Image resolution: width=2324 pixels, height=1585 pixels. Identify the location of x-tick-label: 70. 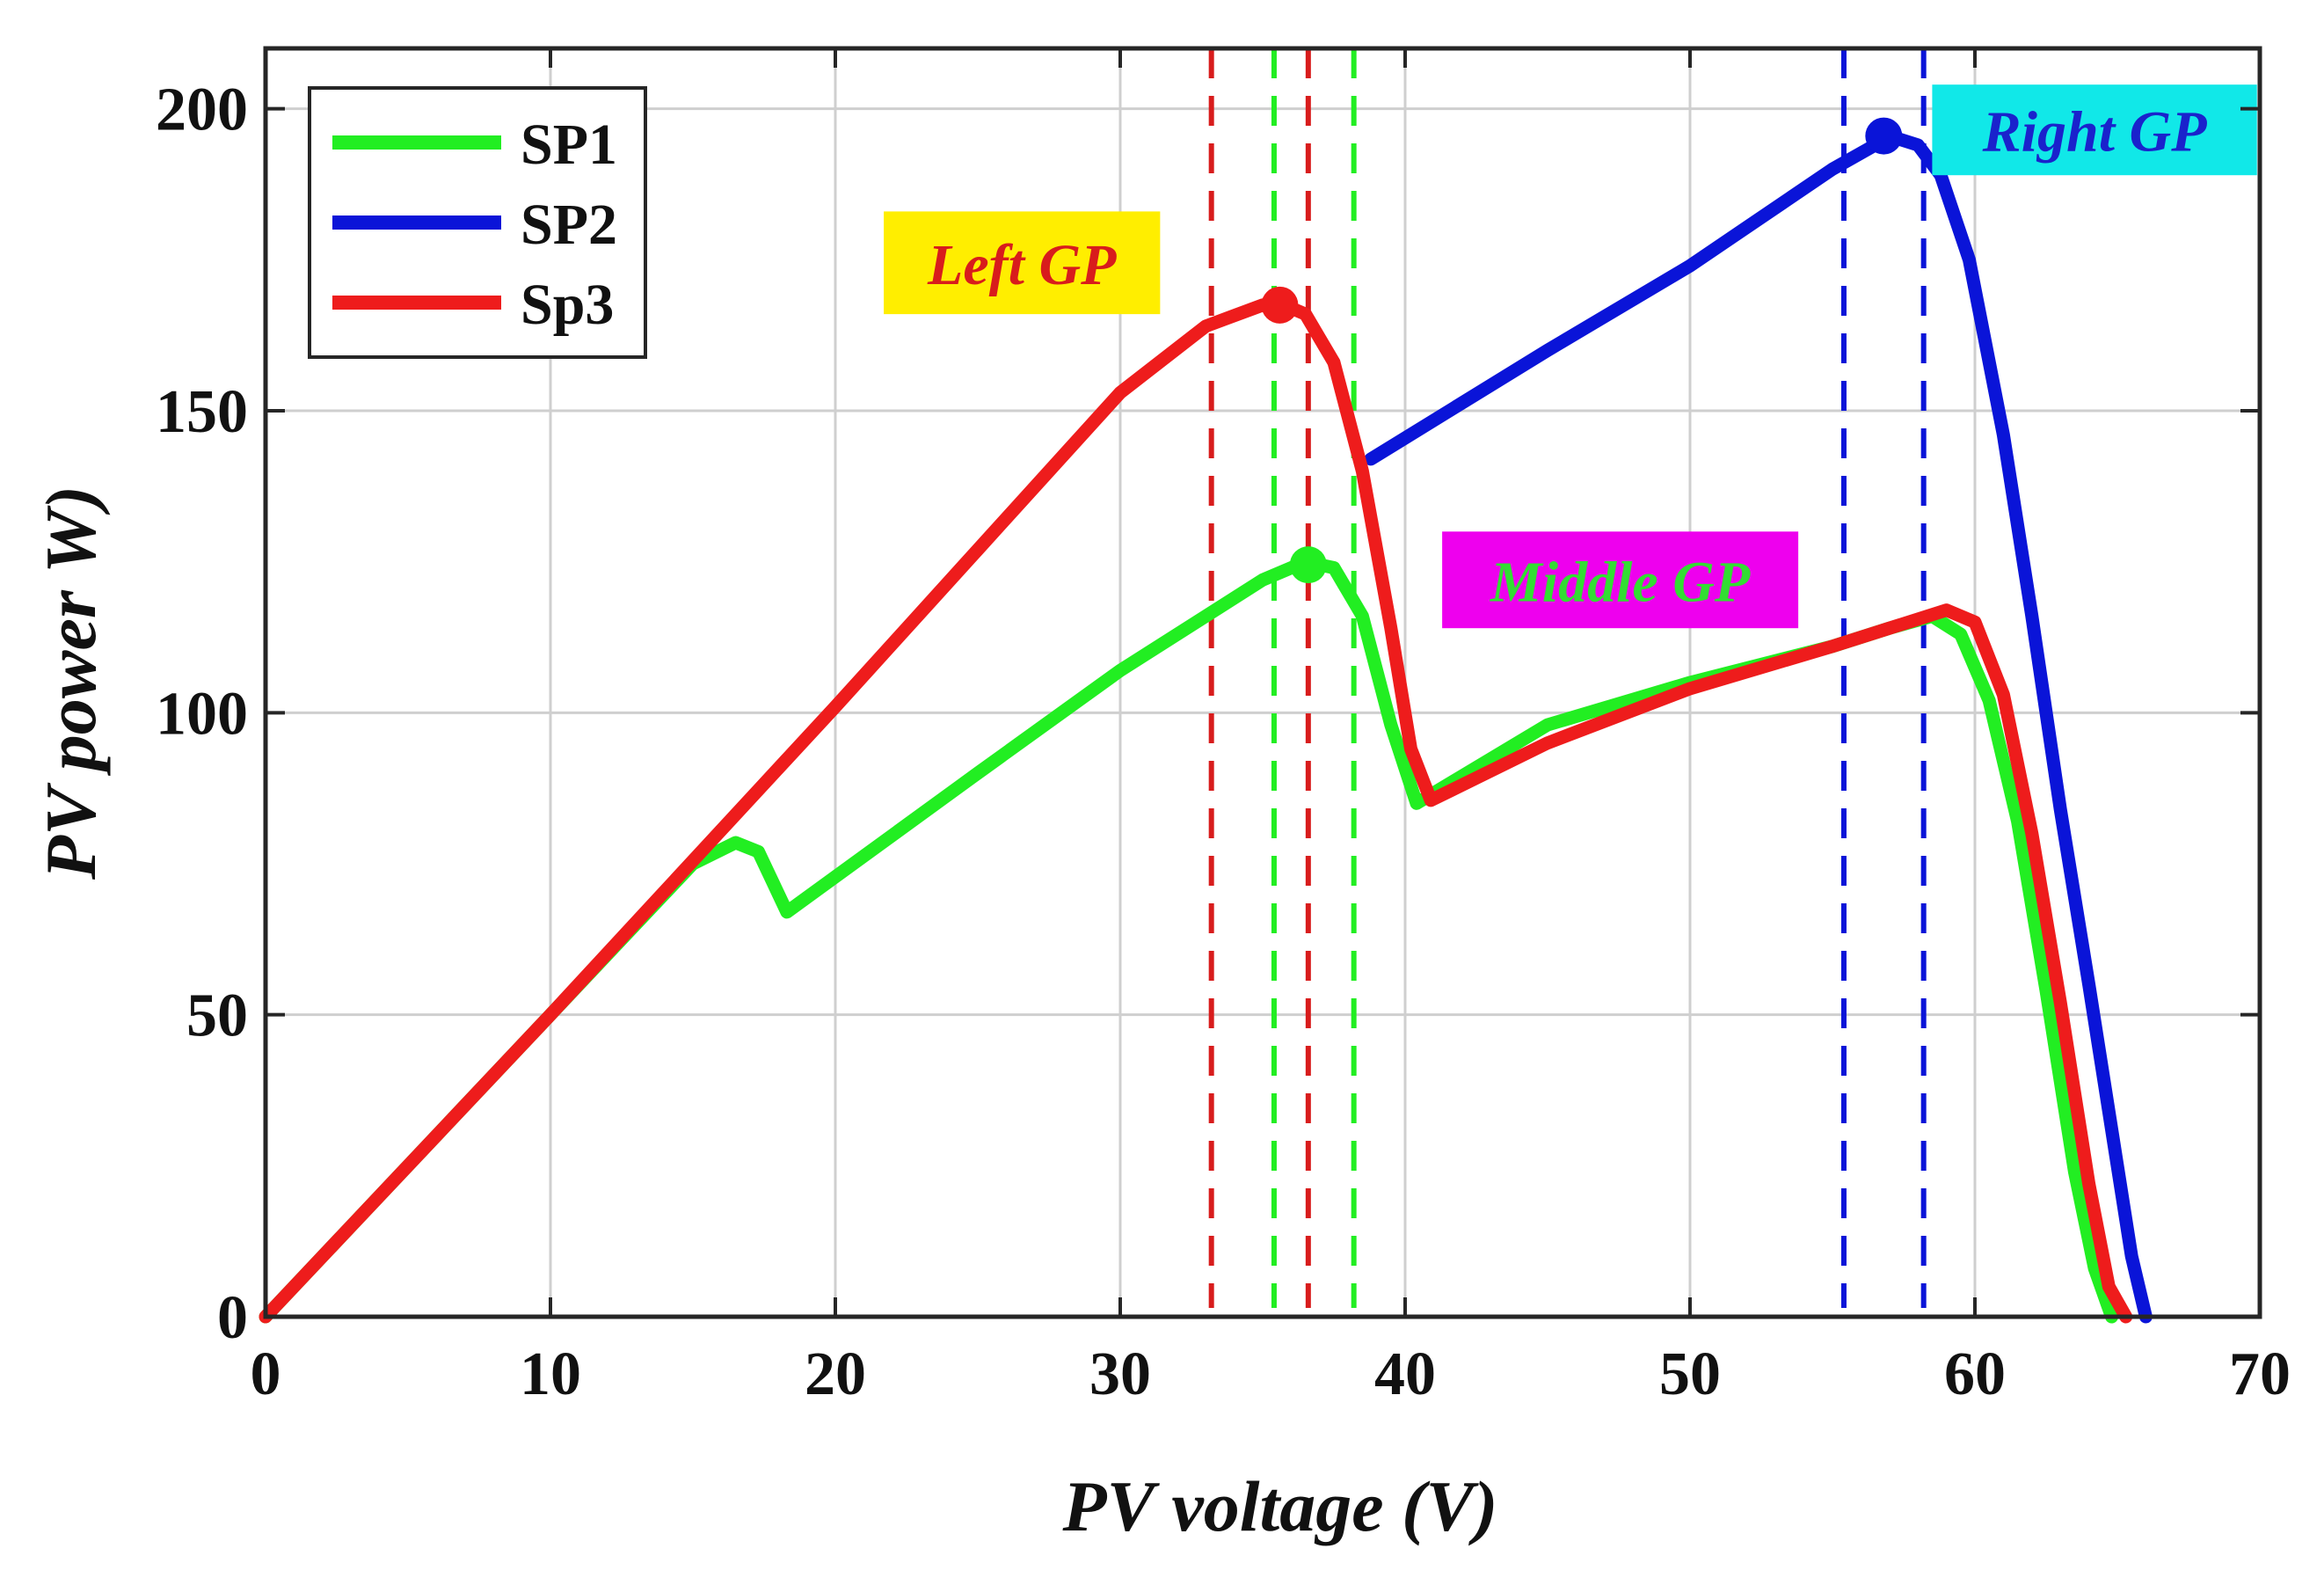
(2260, 1374).